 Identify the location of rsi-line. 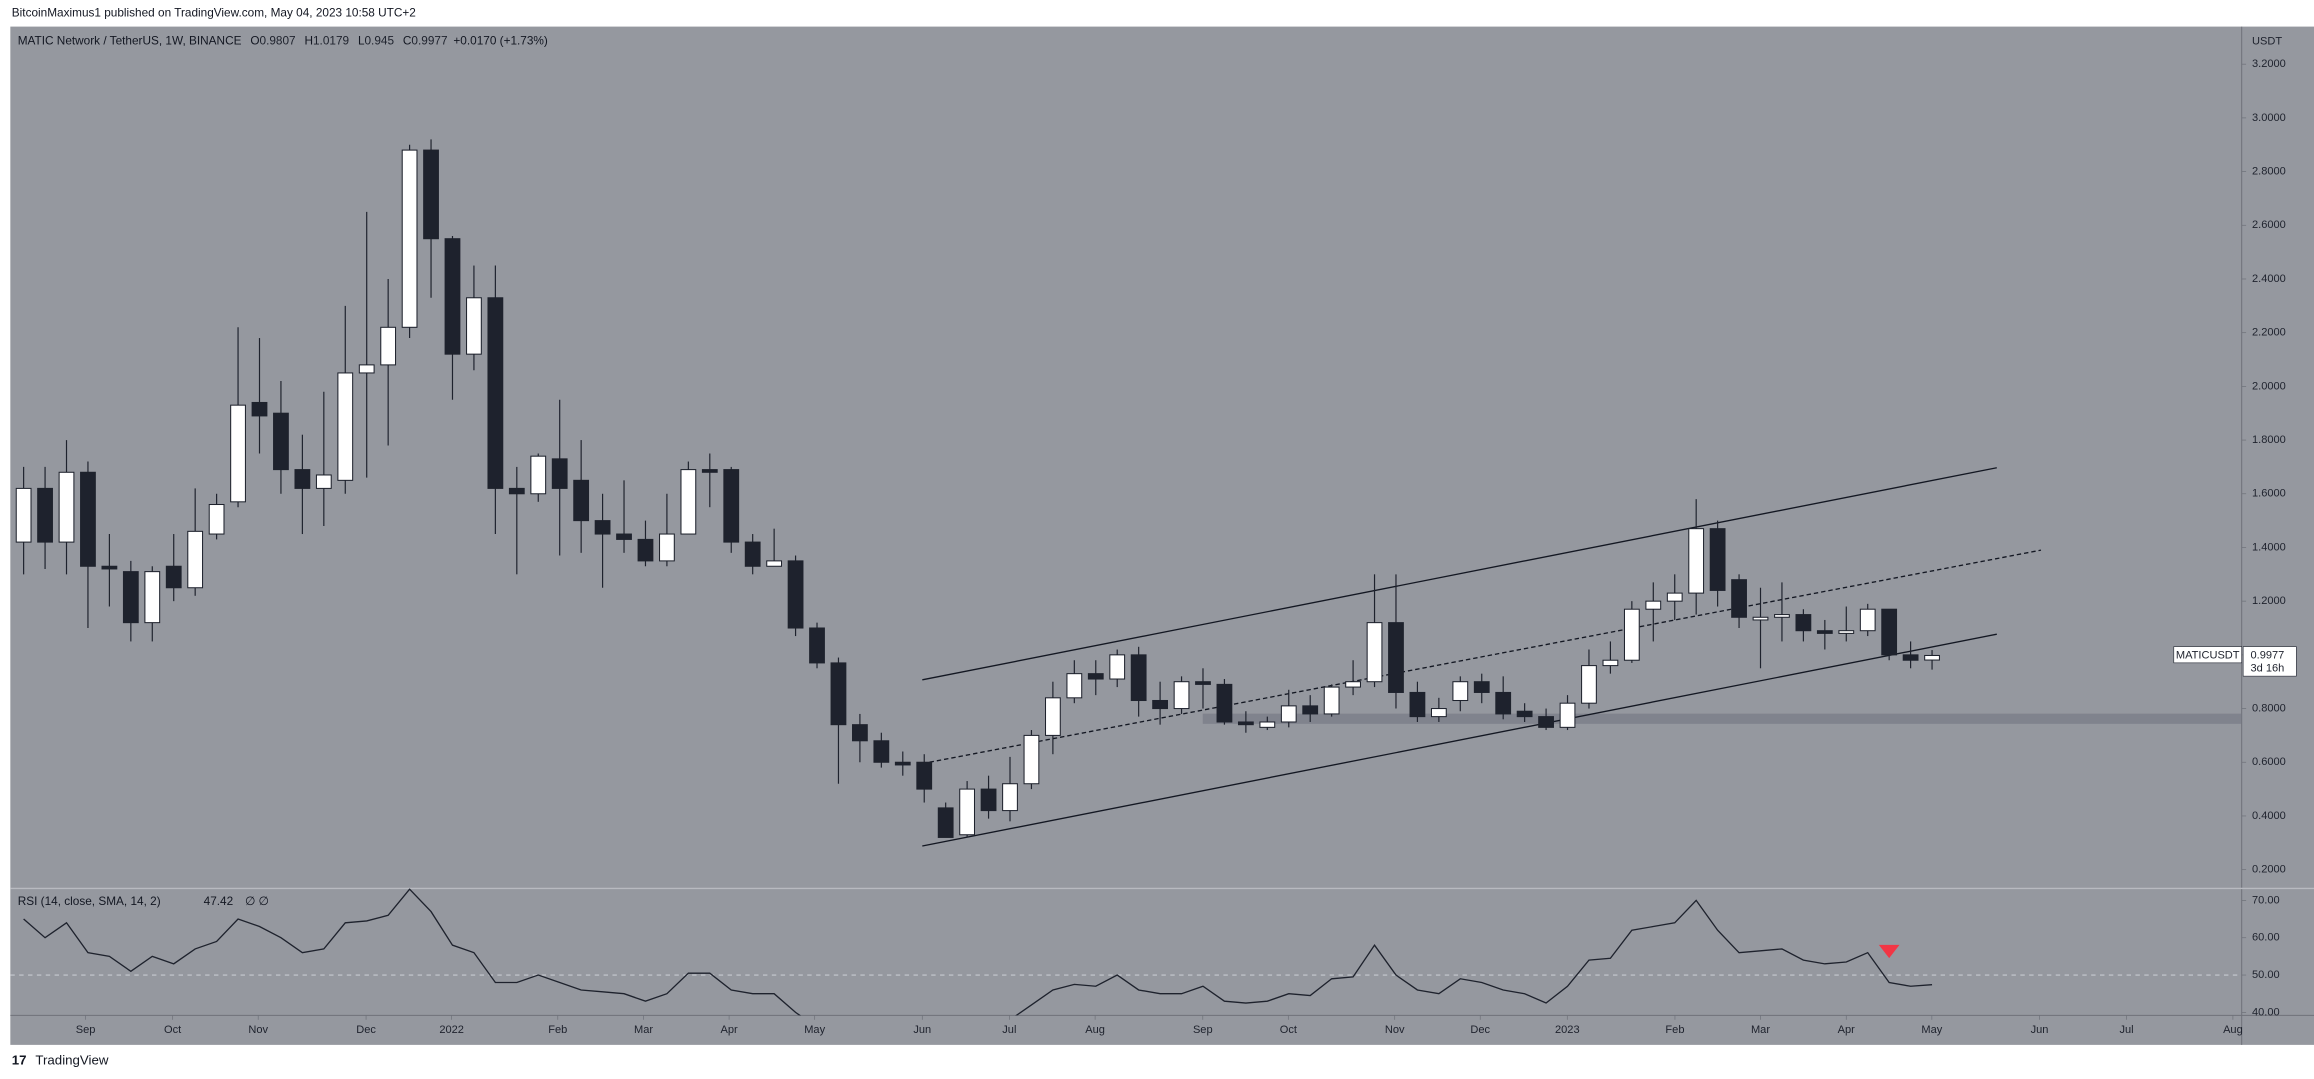
(978, 952).